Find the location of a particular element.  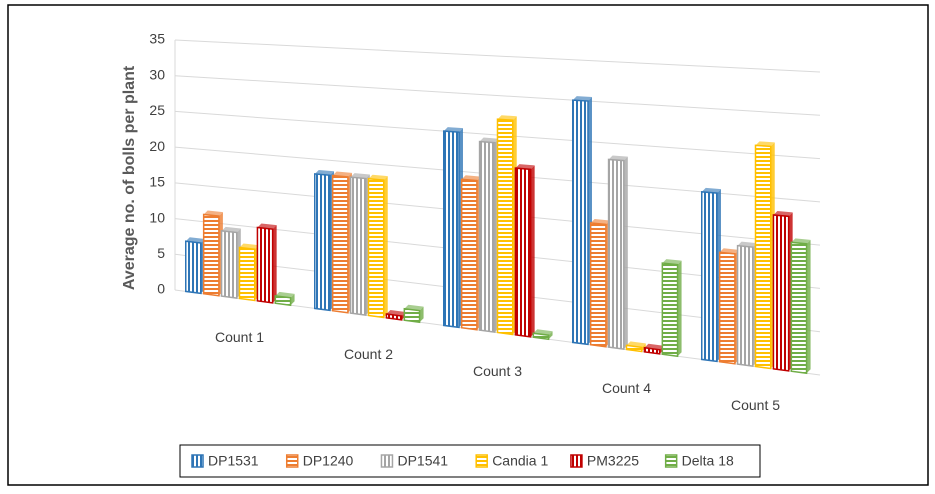

x-tick-label: Count 3 is located at coordinates (497, 371).